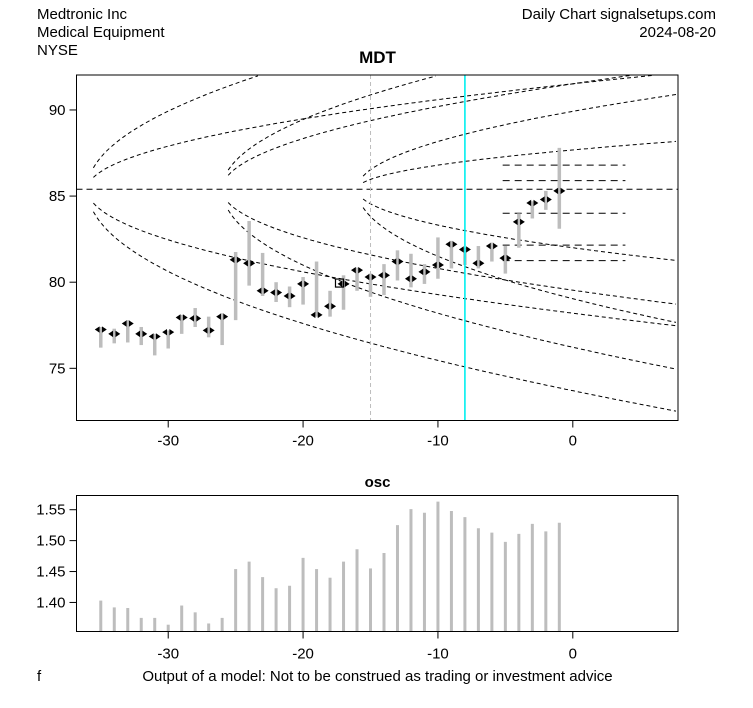  What do you see at coordinates (330, 566) in the screenshot?
I see `osc-spikes` at bounding box center [330, 566].